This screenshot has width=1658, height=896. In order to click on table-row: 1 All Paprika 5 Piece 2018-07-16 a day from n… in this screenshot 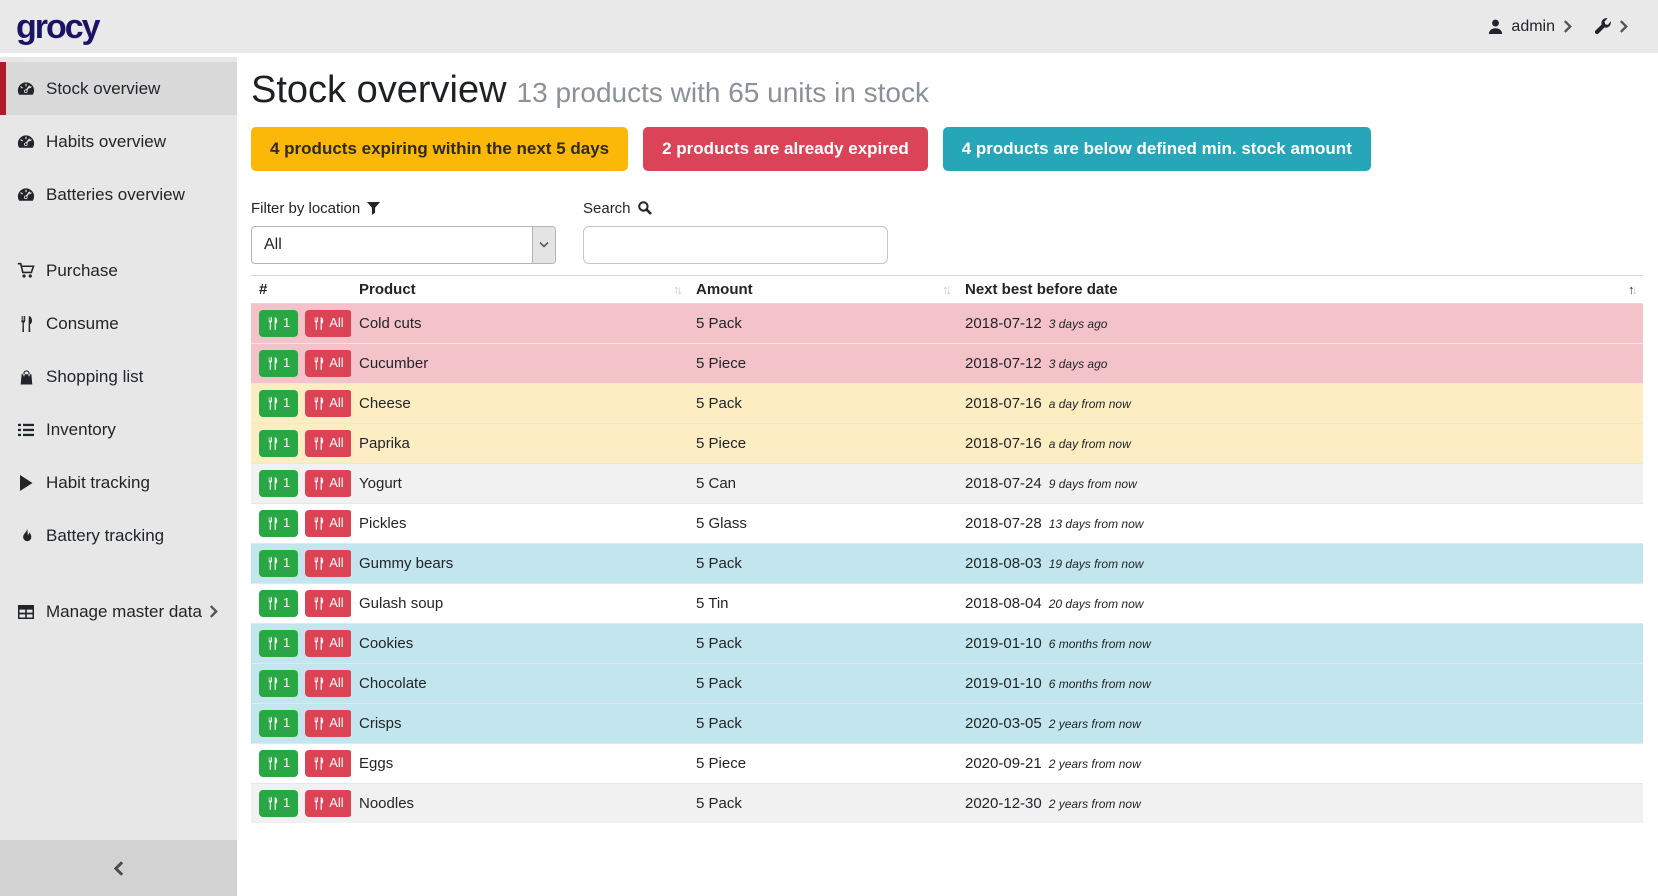, I will do `click(947, 443)`.